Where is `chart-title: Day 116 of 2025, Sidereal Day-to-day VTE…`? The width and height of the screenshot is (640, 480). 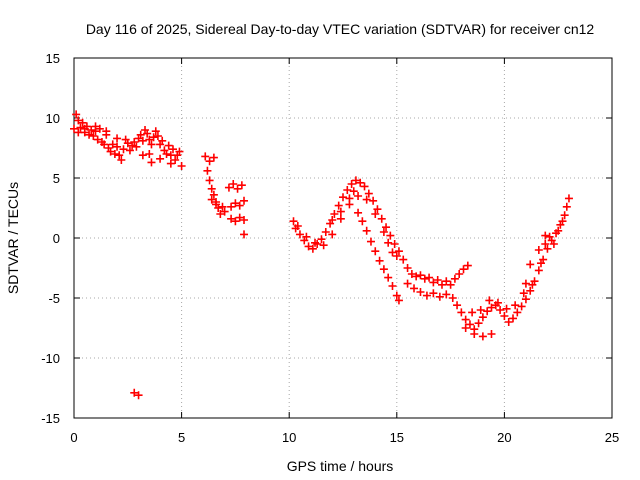 chart-title: Day 116 of 2025, Sidereal Day-to-day VTE… is located at coordinates (340, 29).